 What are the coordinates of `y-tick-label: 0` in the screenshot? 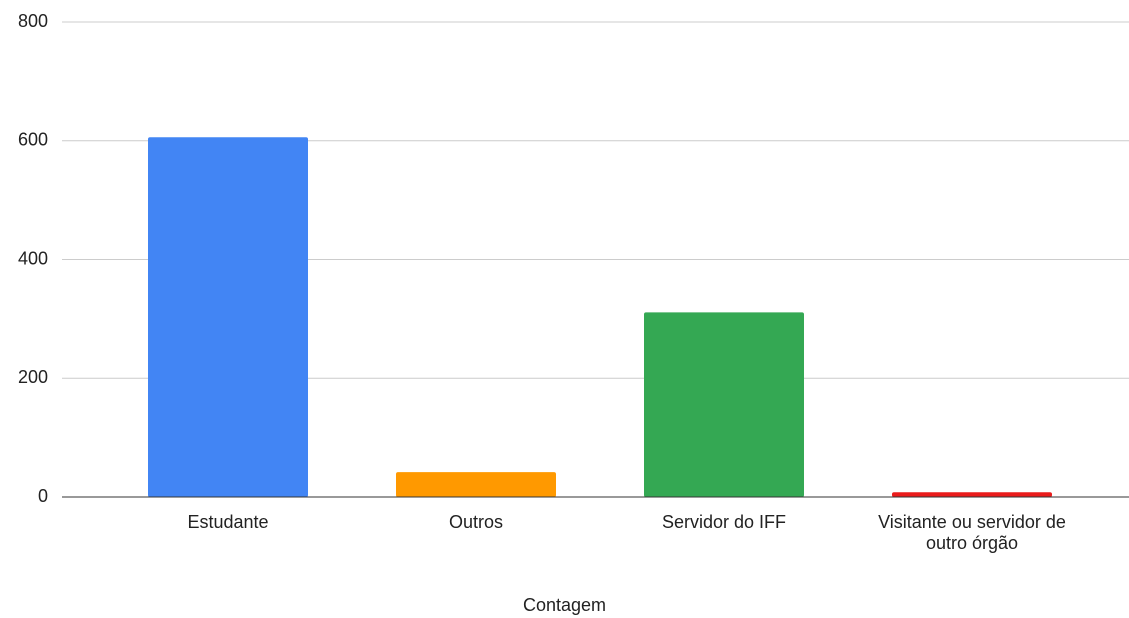 It's located at (43, 496).